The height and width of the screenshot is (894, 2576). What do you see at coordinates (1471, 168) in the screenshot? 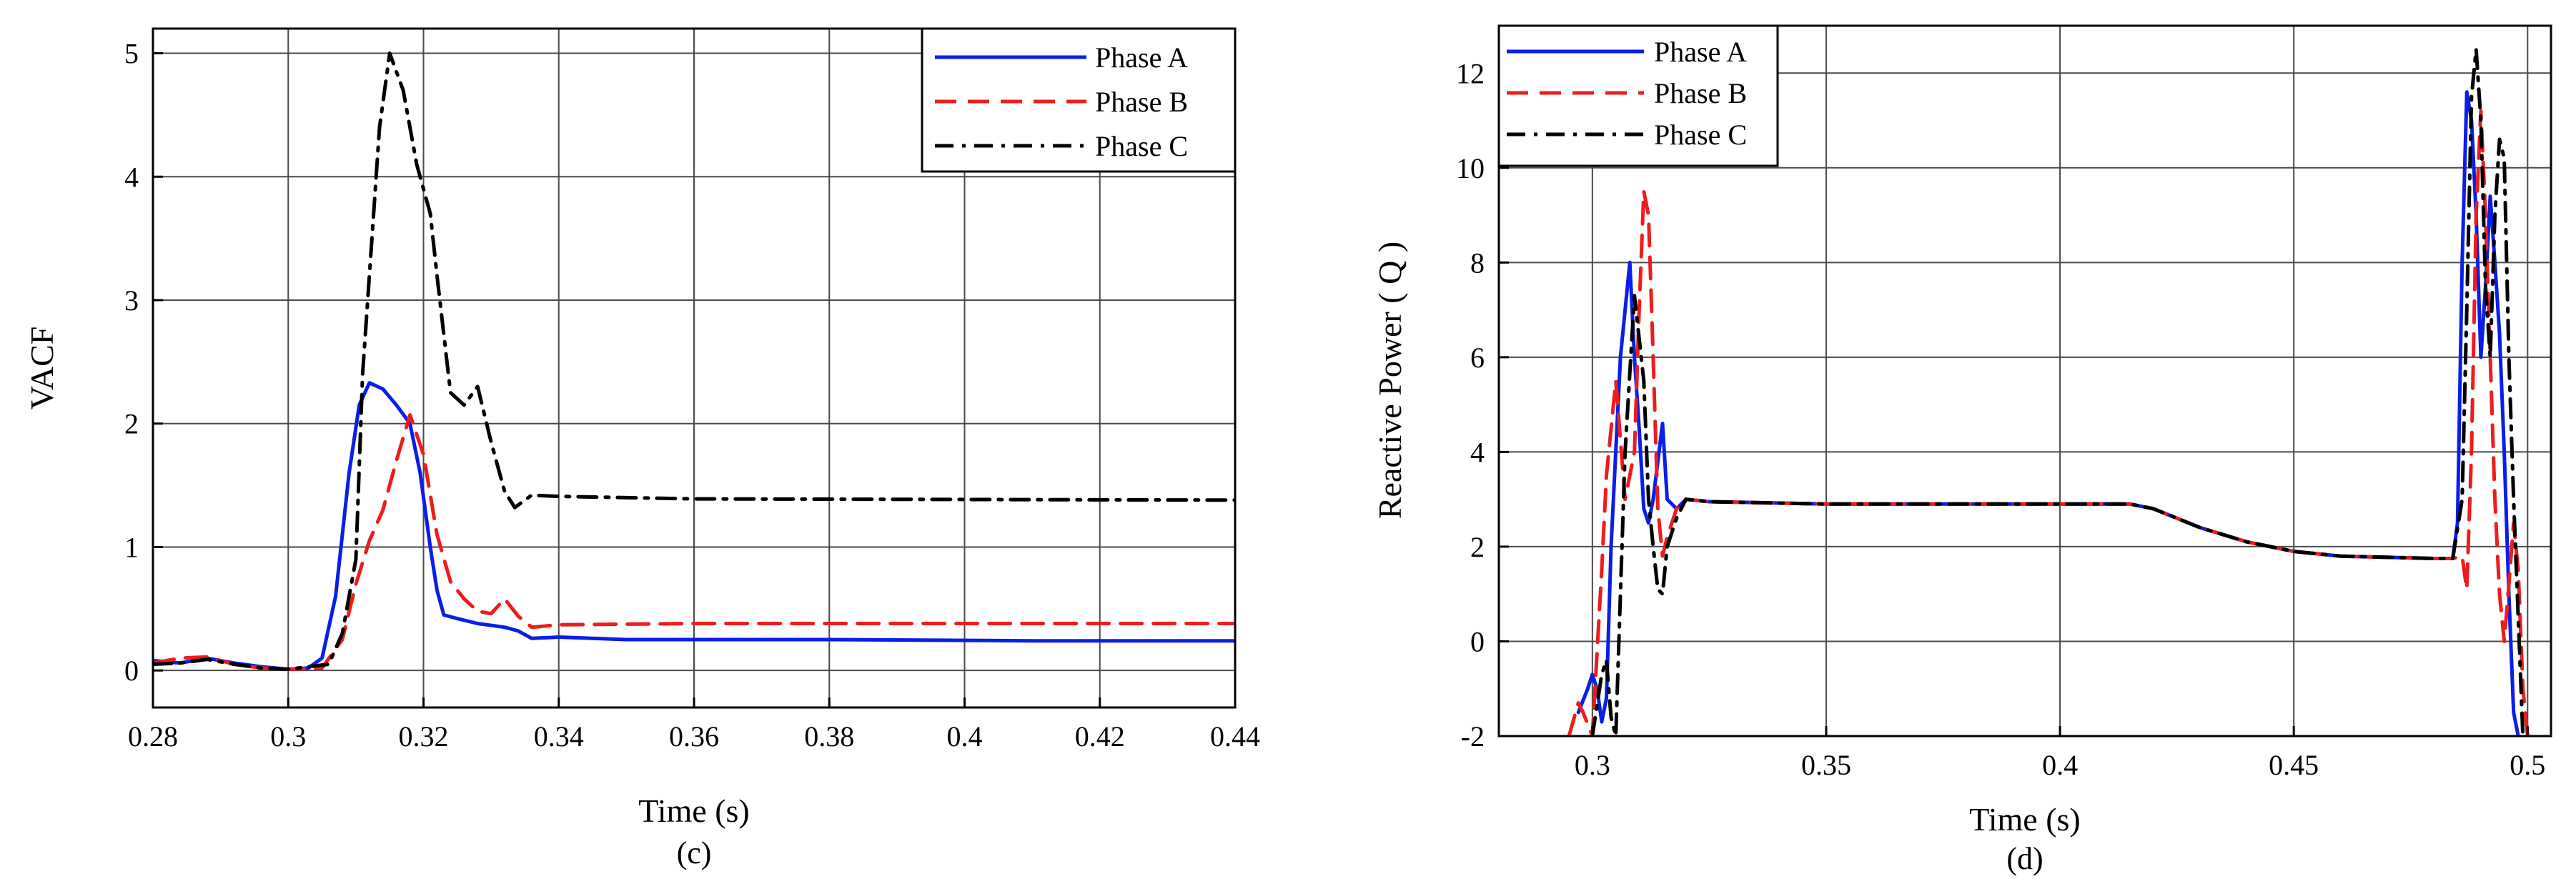
I see `y-tick-label: 10` at bounding box center [1471, 168].